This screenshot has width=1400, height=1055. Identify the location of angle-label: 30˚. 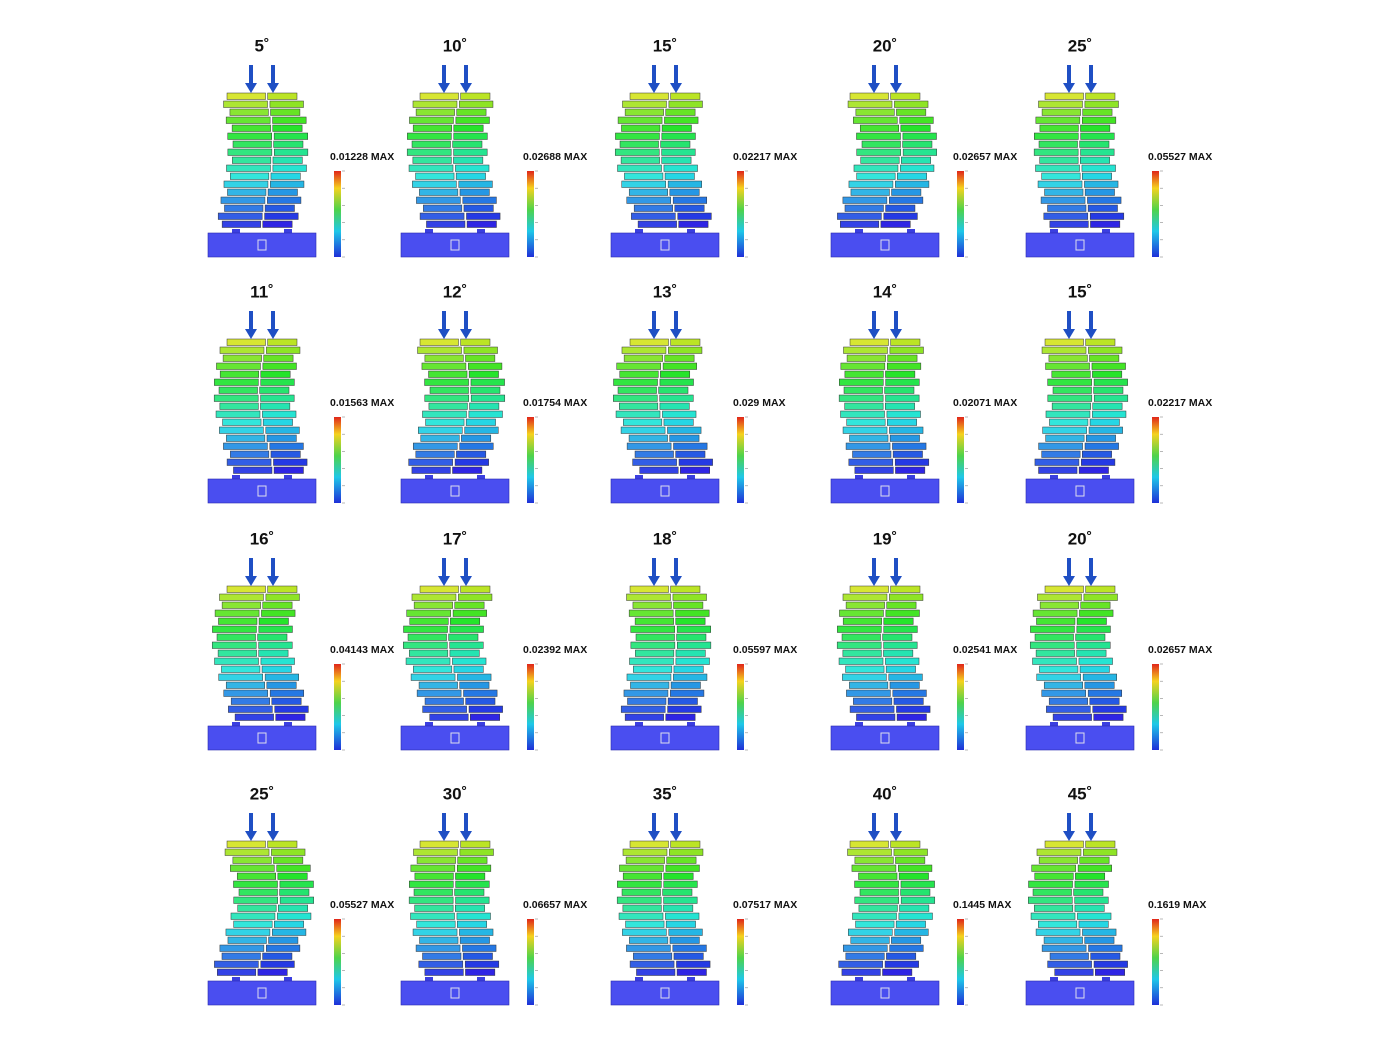
(455, 793).